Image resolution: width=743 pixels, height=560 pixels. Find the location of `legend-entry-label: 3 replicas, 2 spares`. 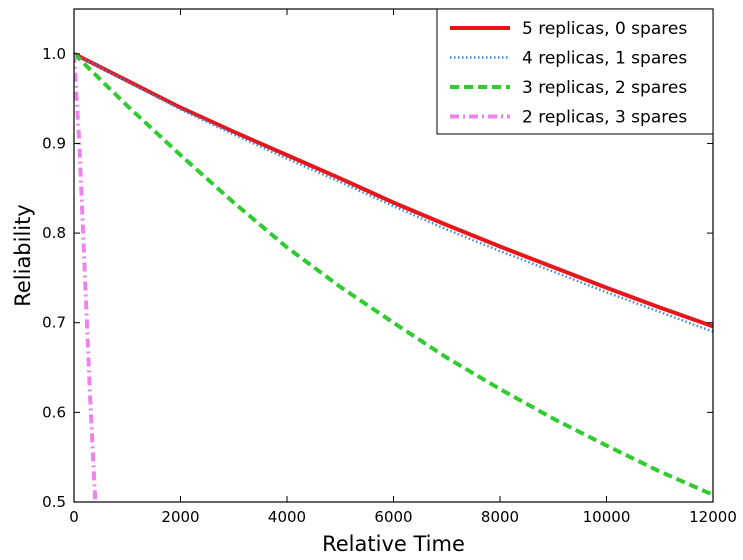

legend-entry-label: 3 replicas, 2 spares is located at coordinates (604, 88).